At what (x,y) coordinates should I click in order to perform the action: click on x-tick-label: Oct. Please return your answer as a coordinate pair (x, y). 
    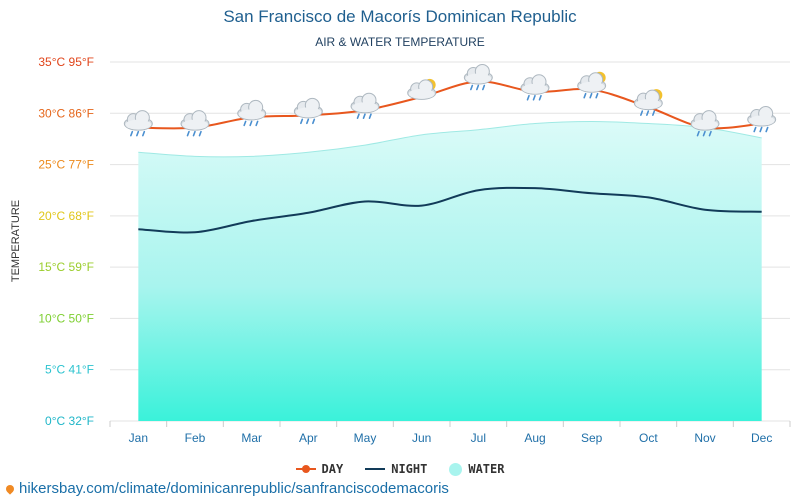
    Looking at the image, I should click on (648, 438).